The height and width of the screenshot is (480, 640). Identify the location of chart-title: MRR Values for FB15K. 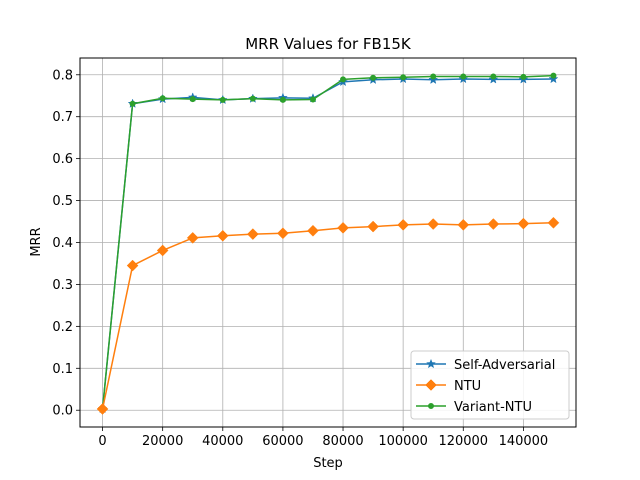
(328, 44).